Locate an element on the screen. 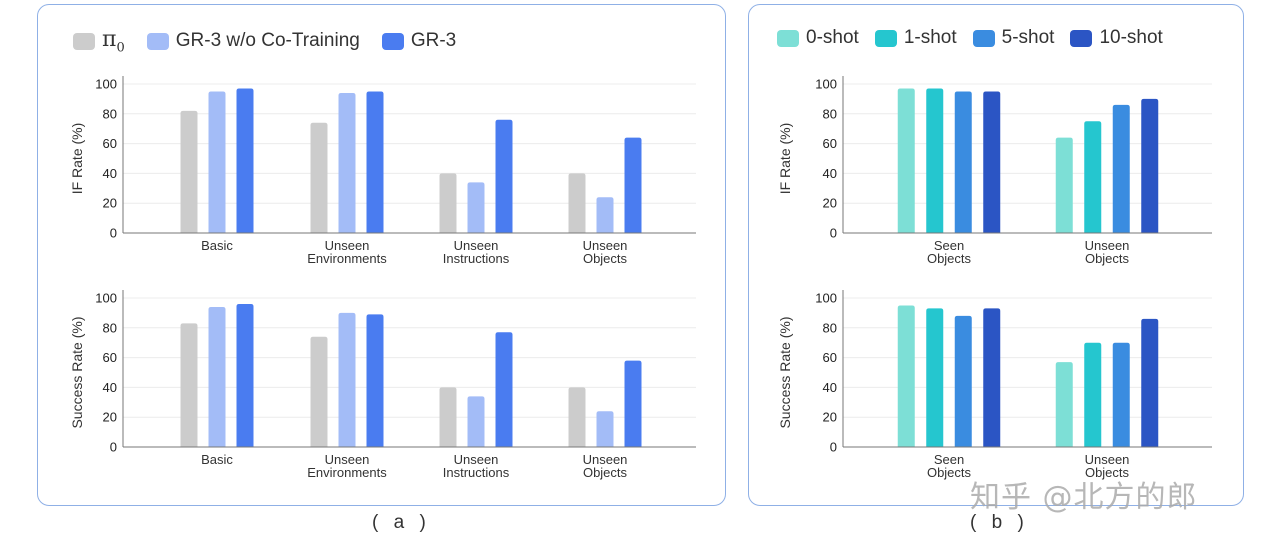 This screenshot has width=1280, height=544. b-if-ytick-80: 80 is located at coordinates (830, 113).